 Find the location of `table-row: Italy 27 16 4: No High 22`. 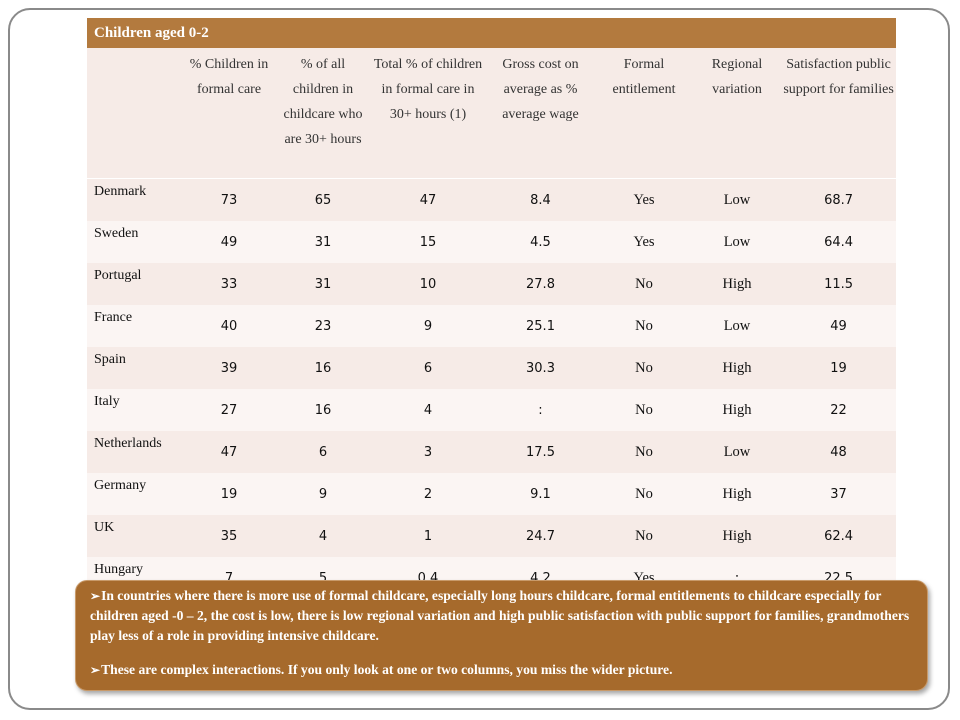

table-row: Italy 27 16 4: No High 22 is located at coordinates (492, 410).